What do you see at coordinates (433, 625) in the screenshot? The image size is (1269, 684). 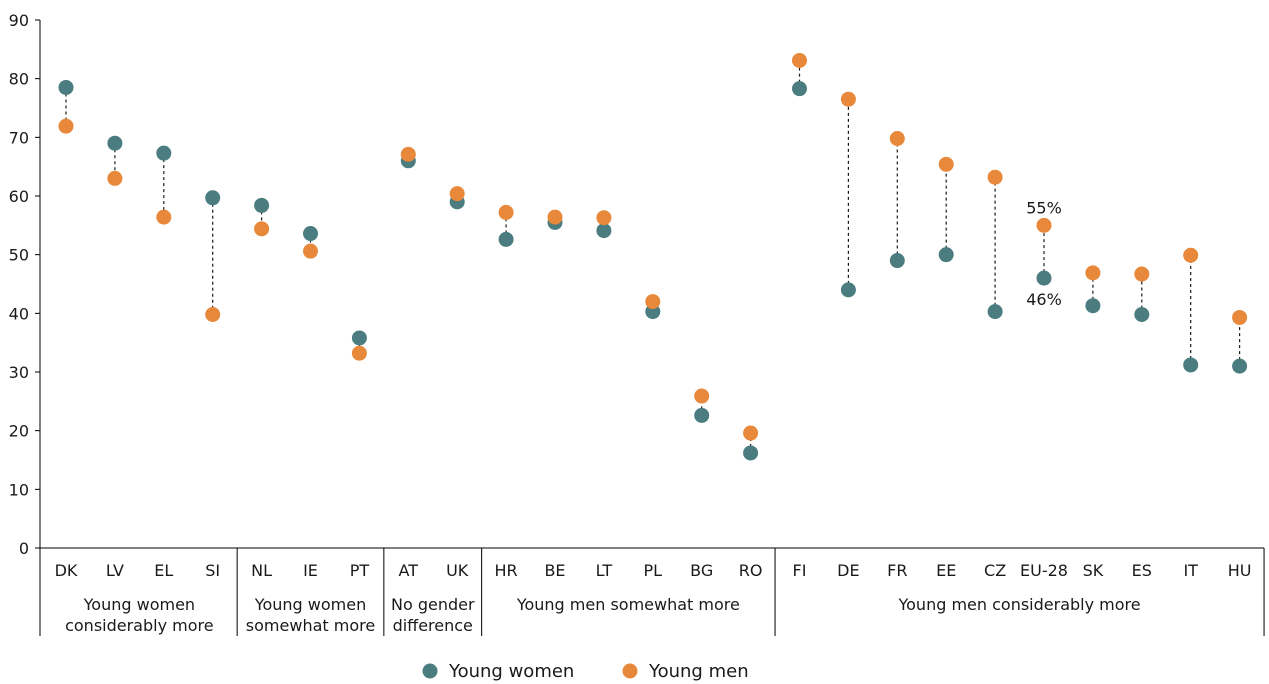 I see `group-label: difference` at bounding box center [433, 625].